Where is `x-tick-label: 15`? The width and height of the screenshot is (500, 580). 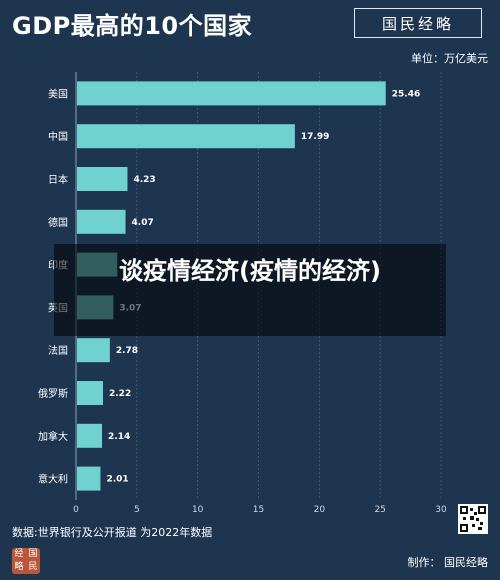 x-tick-label: 15 is located at coordinates (258, 510).